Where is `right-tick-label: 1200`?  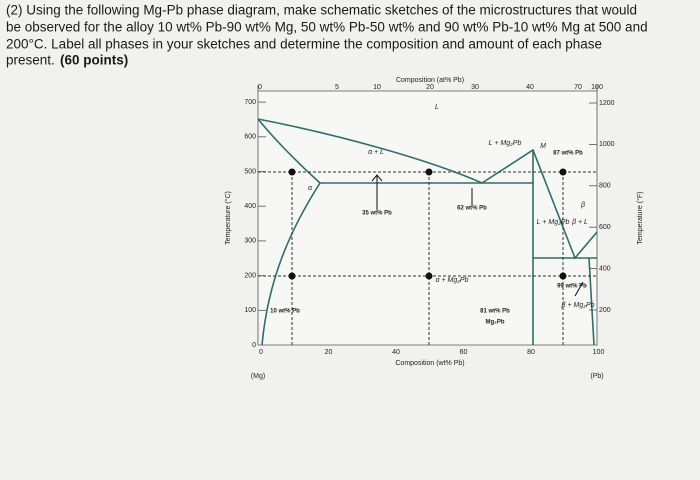
right-tick-label: 1200 is located at coordinates (607, 103).